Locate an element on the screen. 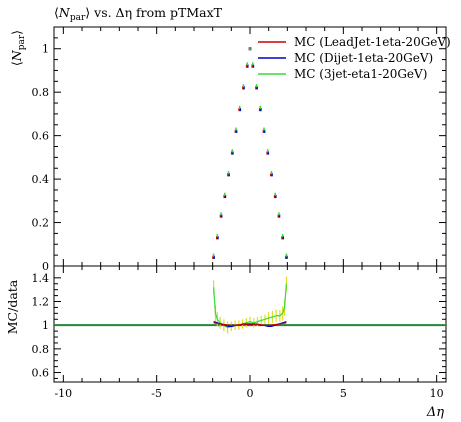  xtick-label: -5 is located at coordinates (156, 393).